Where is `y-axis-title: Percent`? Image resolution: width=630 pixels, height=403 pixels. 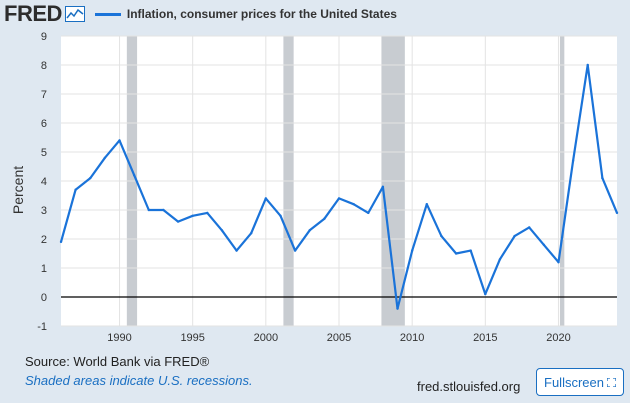 y-axis-title: Percent is located at coordinates (18, 190).